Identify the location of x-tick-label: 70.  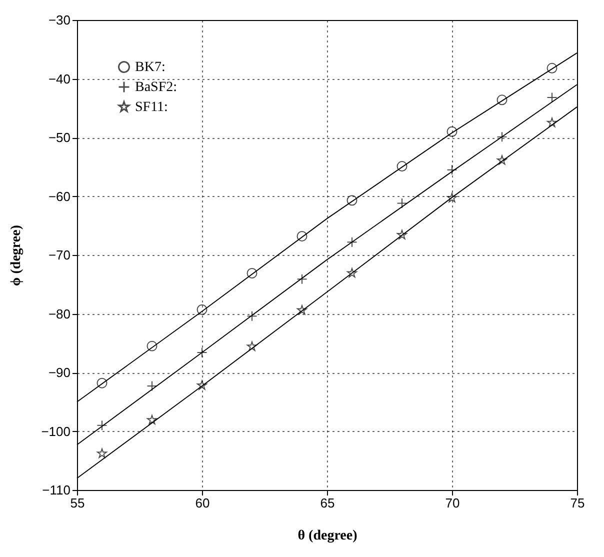
(452, 503).